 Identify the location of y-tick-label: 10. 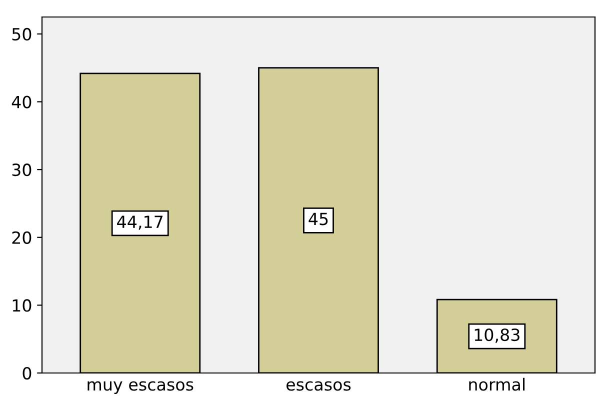
(22, 305).